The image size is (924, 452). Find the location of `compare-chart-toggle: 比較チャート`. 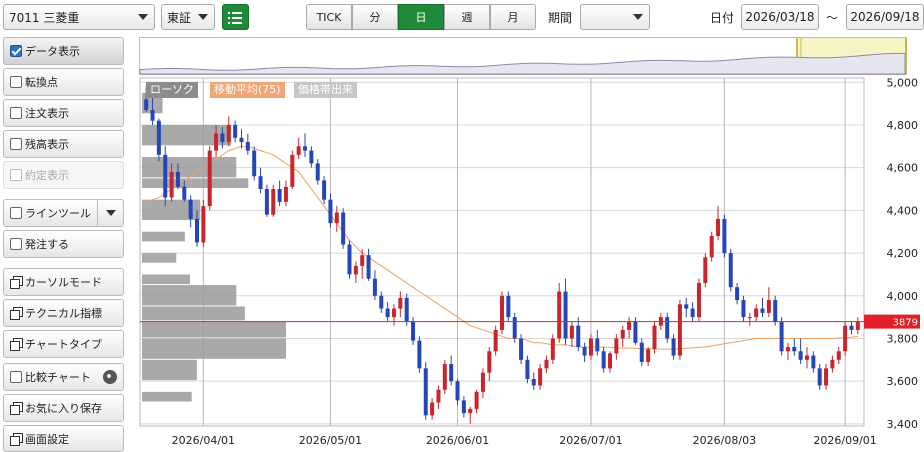

compare-chart-toggle: 比較チャート is located at coordinates (63, 377).